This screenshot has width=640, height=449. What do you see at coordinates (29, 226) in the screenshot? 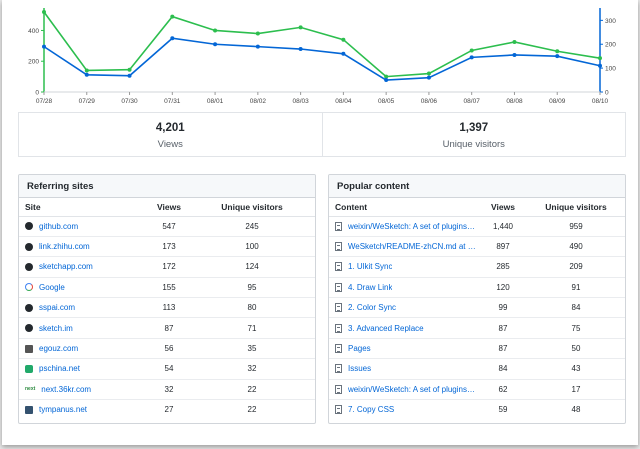
I see `github-icon` at bounding box center [29, 226].